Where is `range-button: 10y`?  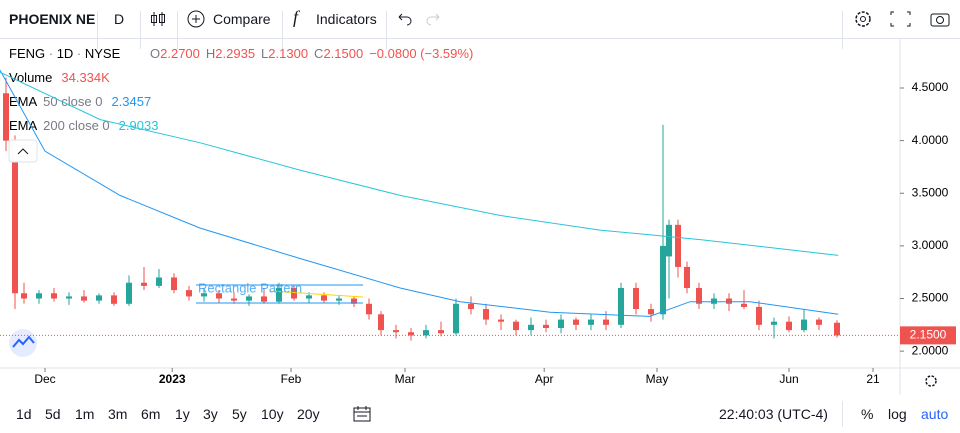 range-button: 10y is located at coordinates (272, 414).